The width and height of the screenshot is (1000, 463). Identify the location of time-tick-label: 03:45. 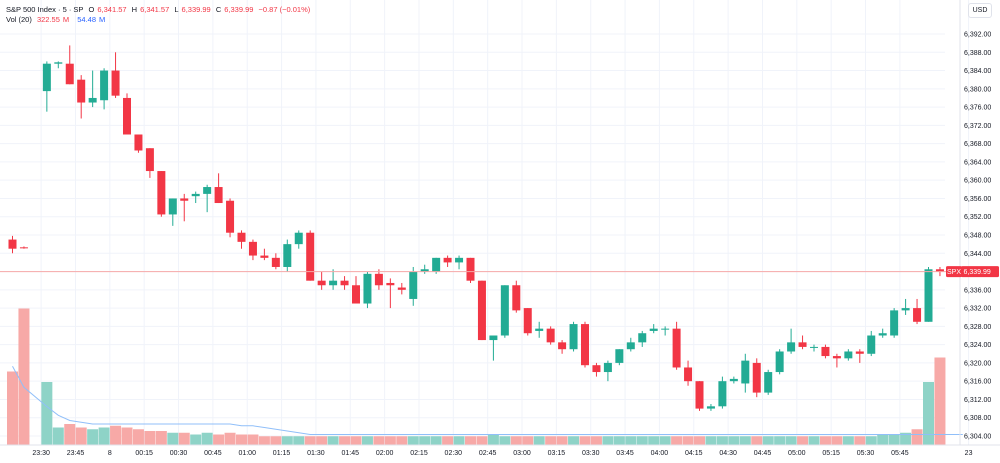
(625, 453).